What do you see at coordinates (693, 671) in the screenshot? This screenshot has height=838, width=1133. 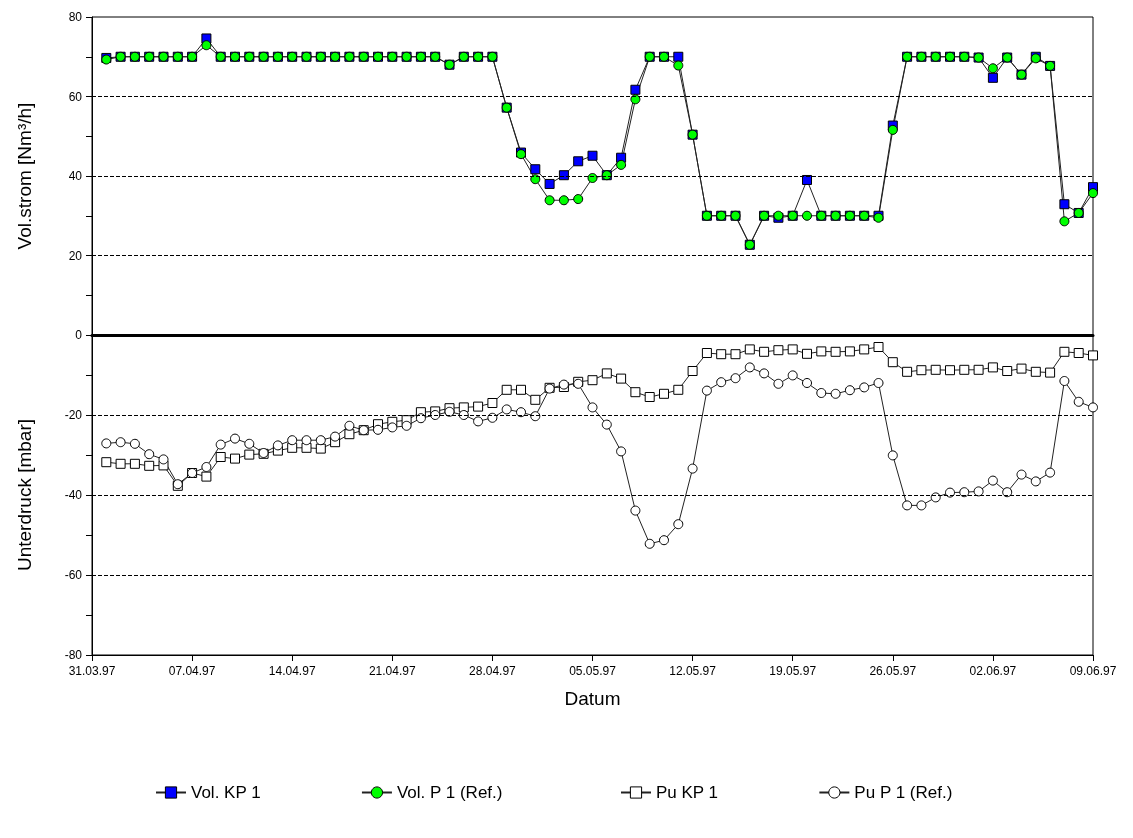 I see `x-tick-label: 12.05.97` at bounding box center [693, 671].